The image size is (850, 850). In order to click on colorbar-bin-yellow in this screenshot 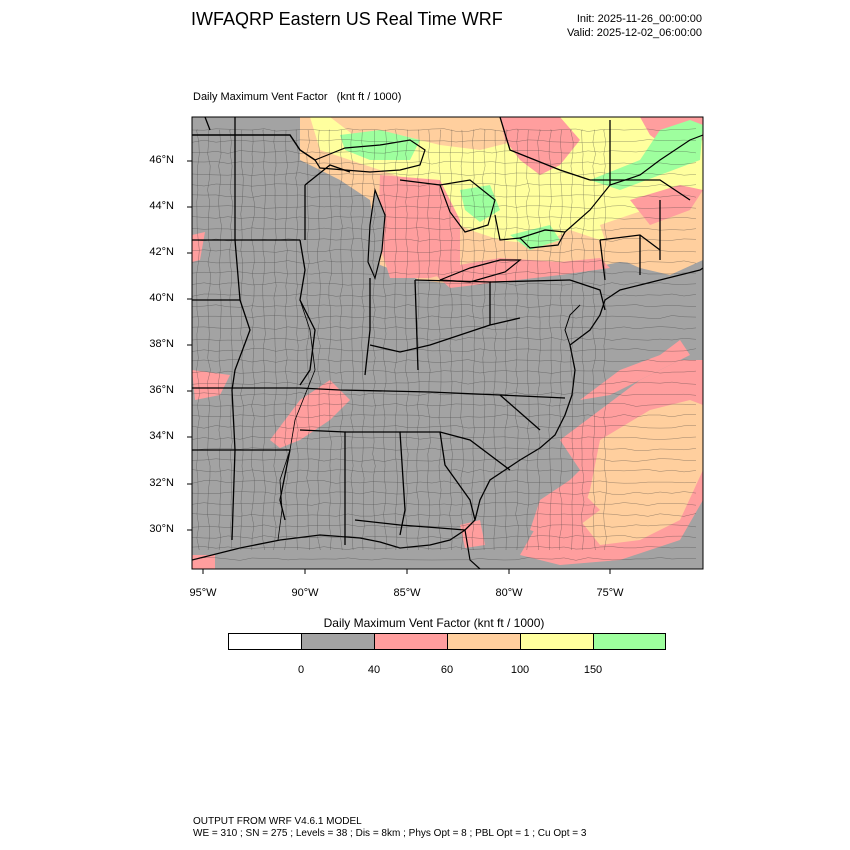, I will do `click(557, 641)`.